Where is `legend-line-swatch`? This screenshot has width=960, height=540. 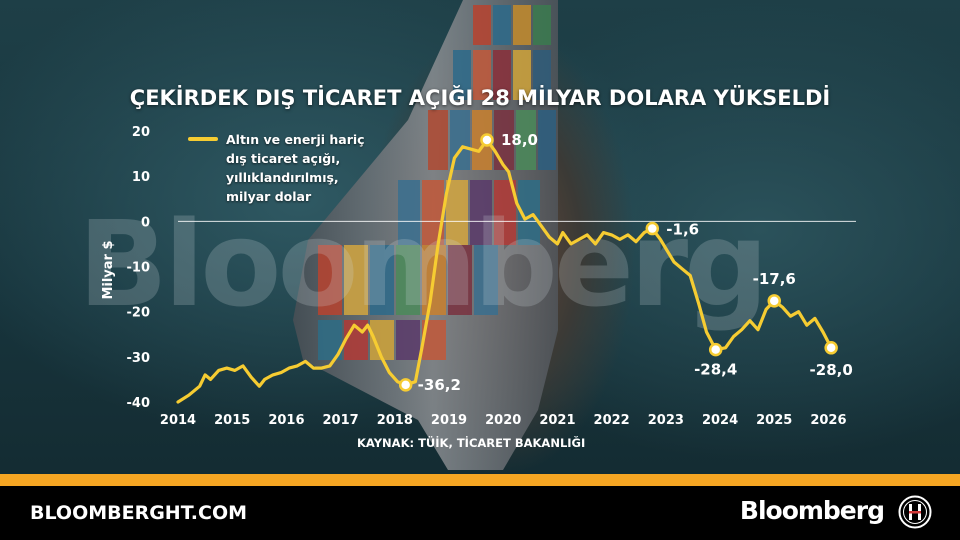 legend-line-swatch is located at coordinates (203, 139).